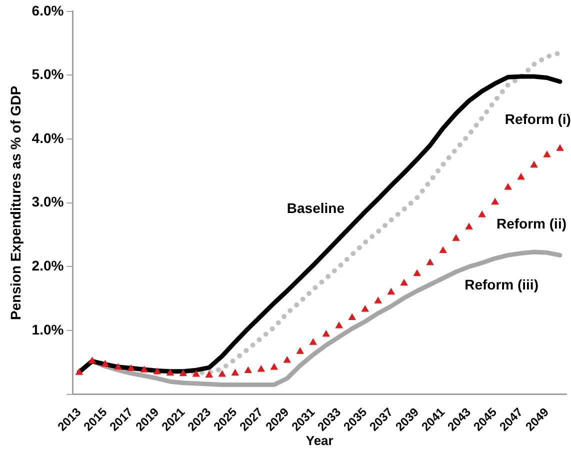 This screenshot has height=453, width=571. I want to click on x-axis-title: Year, so click(320, 440).